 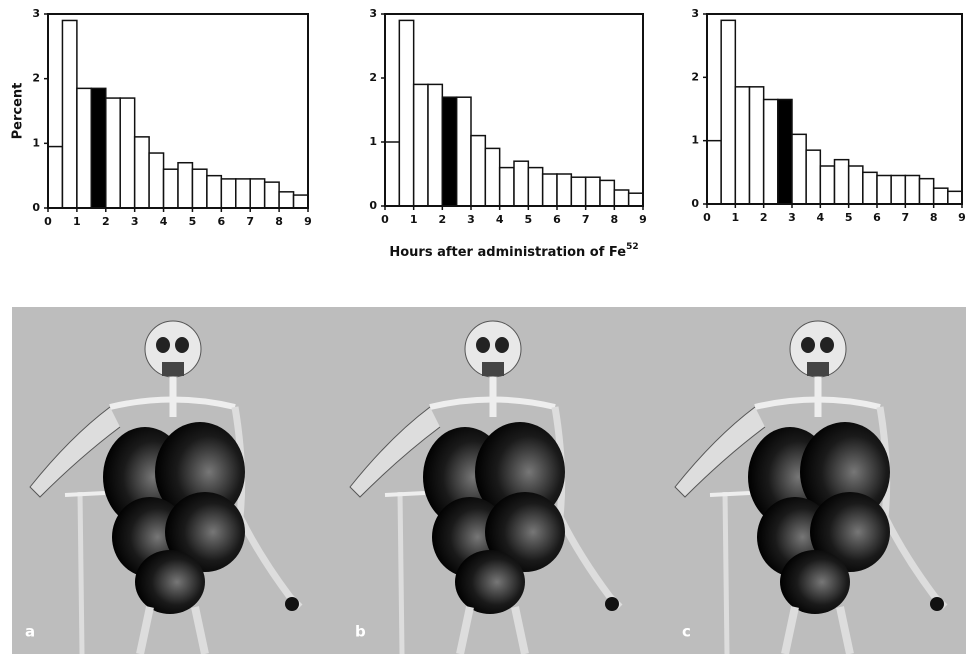 What do you see at coordinates (30, 632) in the screenshot?
I see `panel-label: a` at bounding box center [30, 632].